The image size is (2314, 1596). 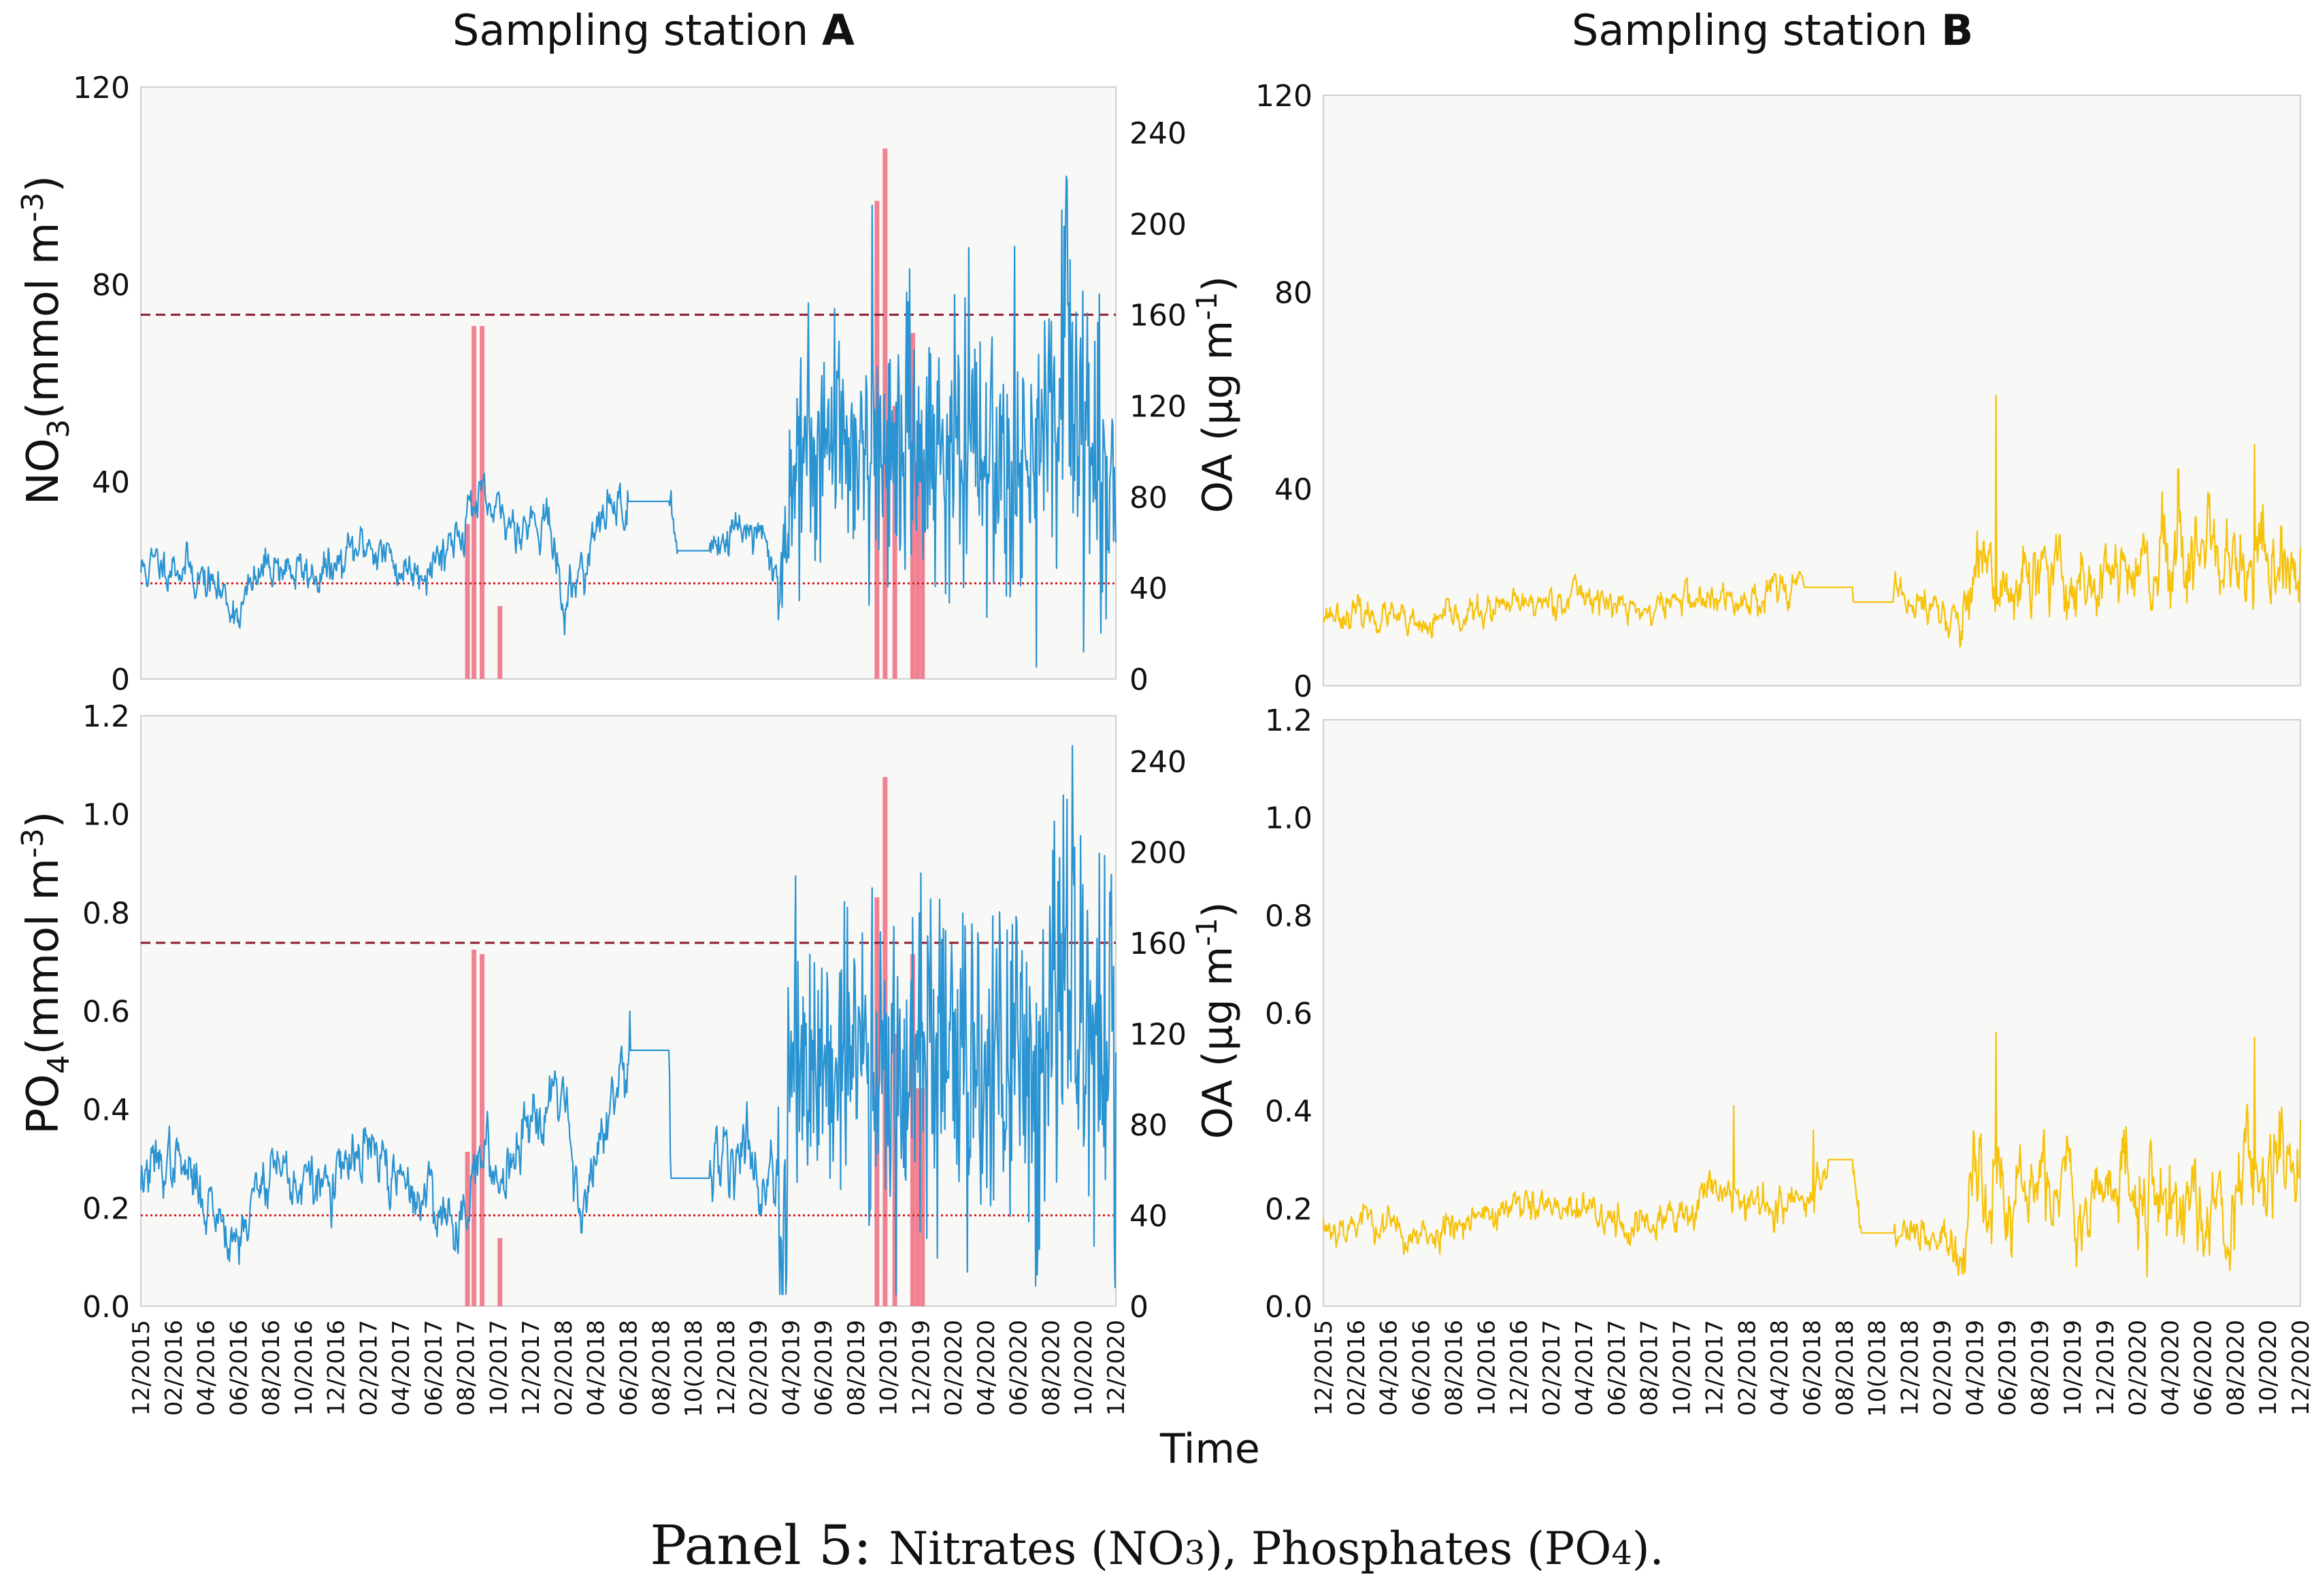 What do you see at coordinates (1116, 1368) in the screenshot?
I see `x-tick-label: 12/2020` at bounding box center [1116, 1368].